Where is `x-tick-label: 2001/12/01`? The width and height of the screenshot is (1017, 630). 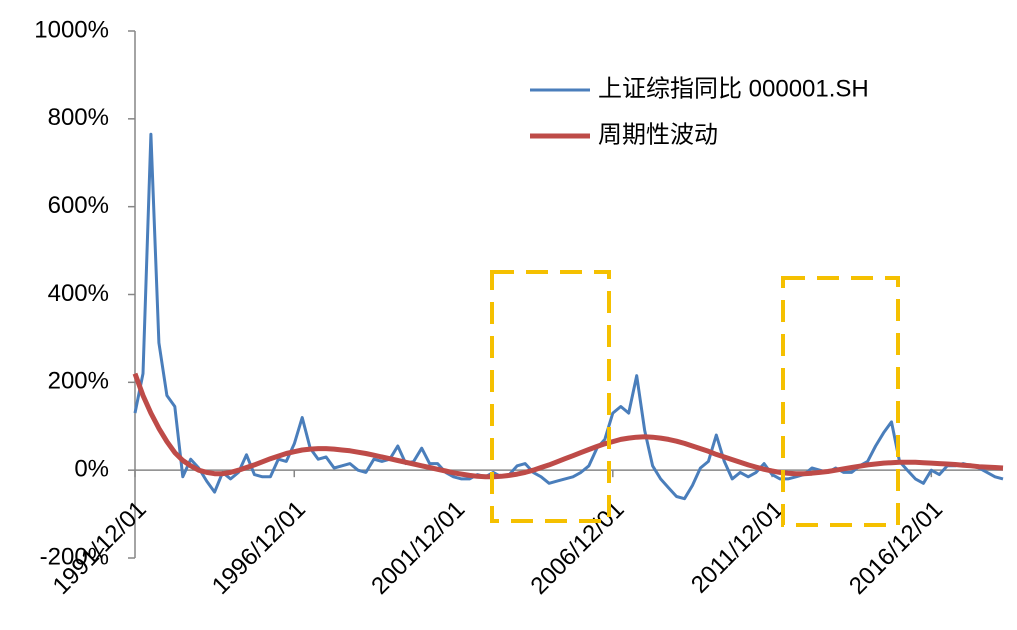 x-tick-label: 2001/12/01 is located at coordinates (418, 548).